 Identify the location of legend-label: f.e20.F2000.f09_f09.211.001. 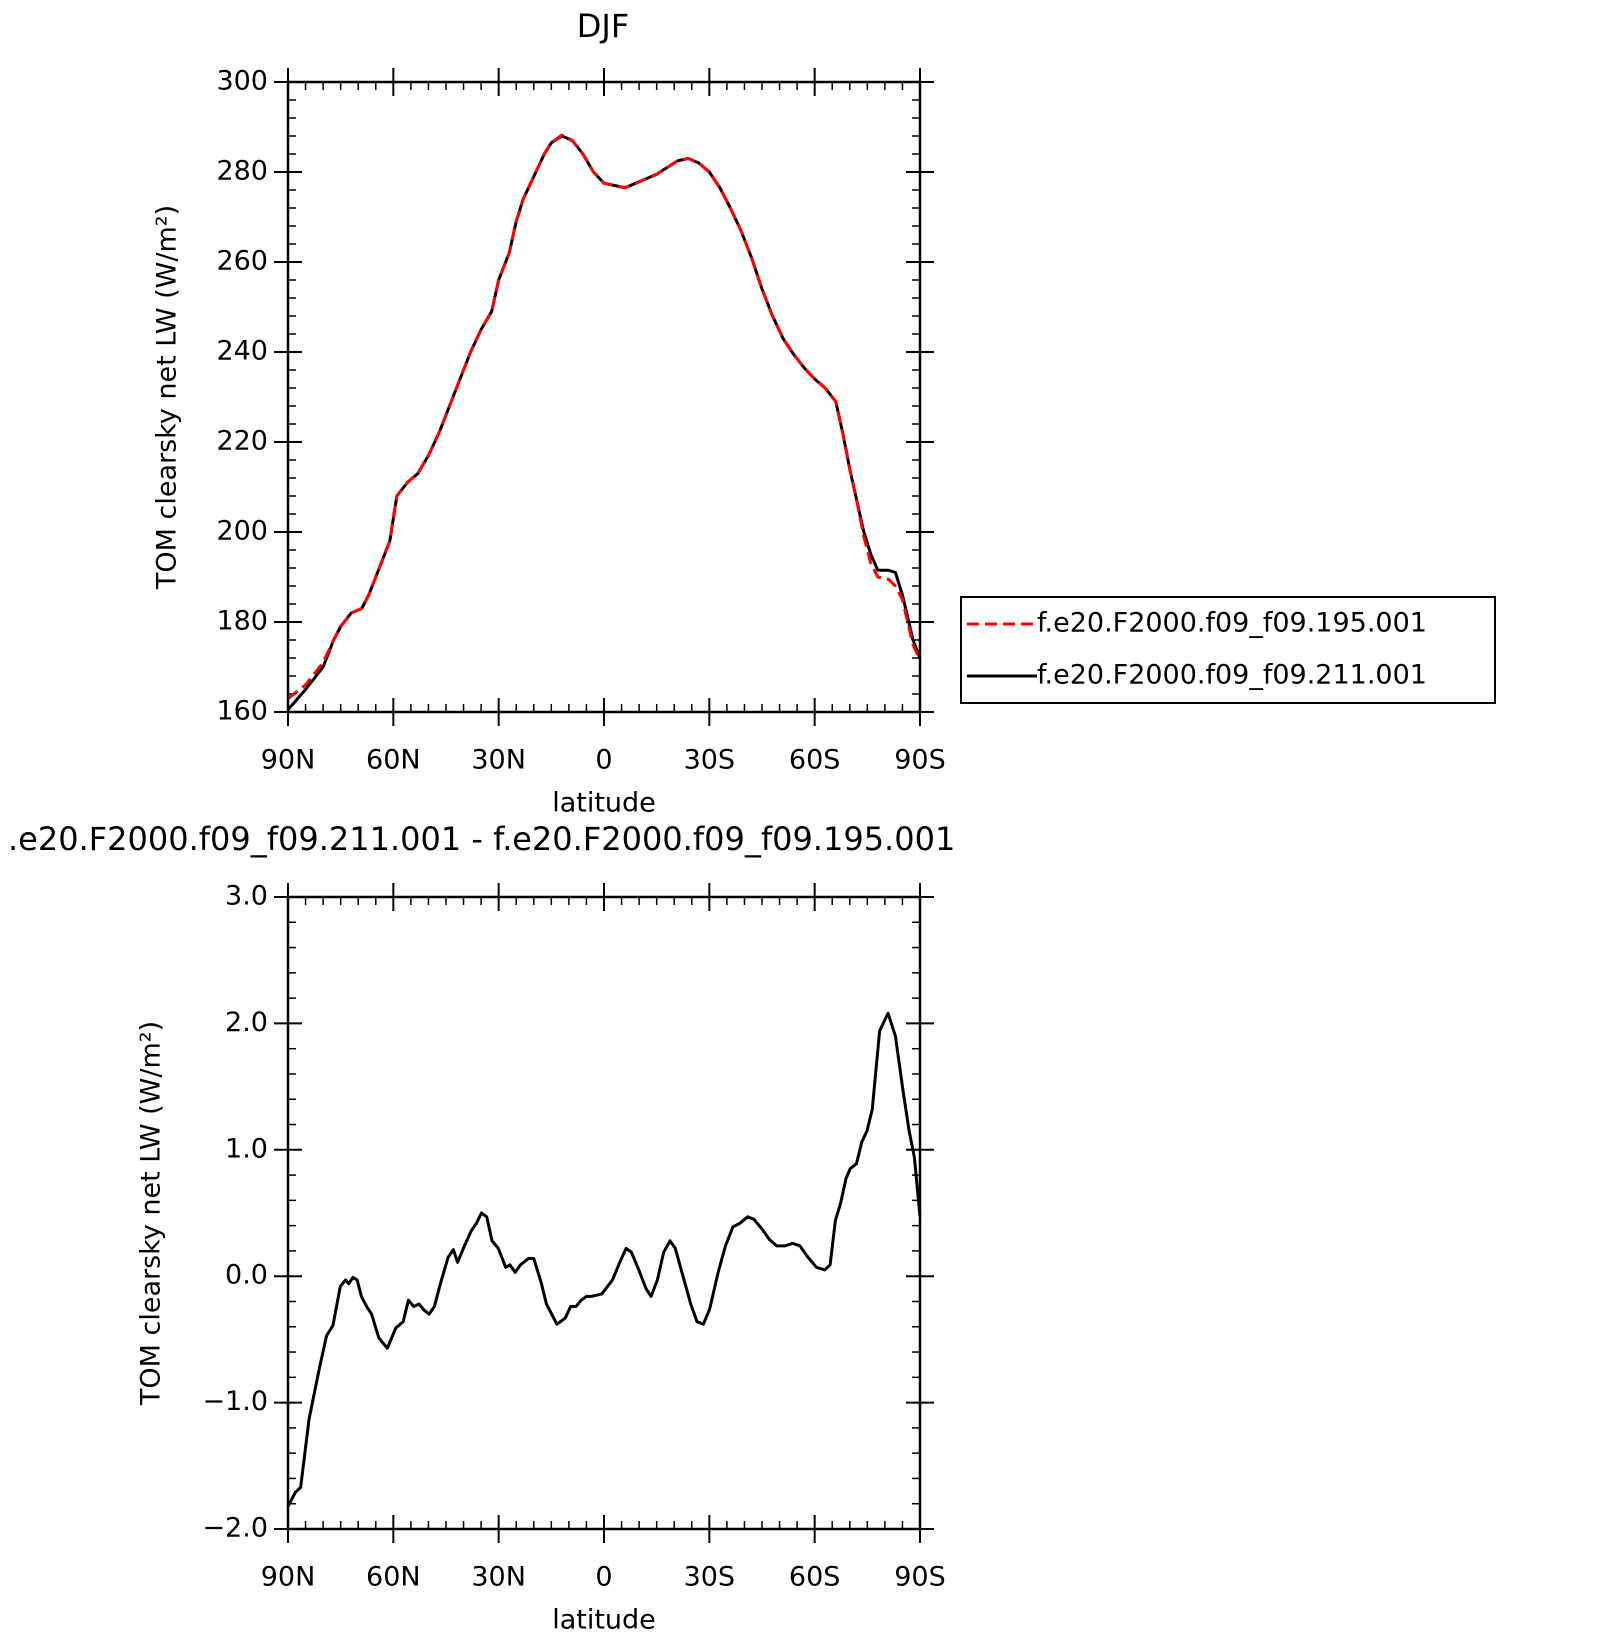
(1232, 675).